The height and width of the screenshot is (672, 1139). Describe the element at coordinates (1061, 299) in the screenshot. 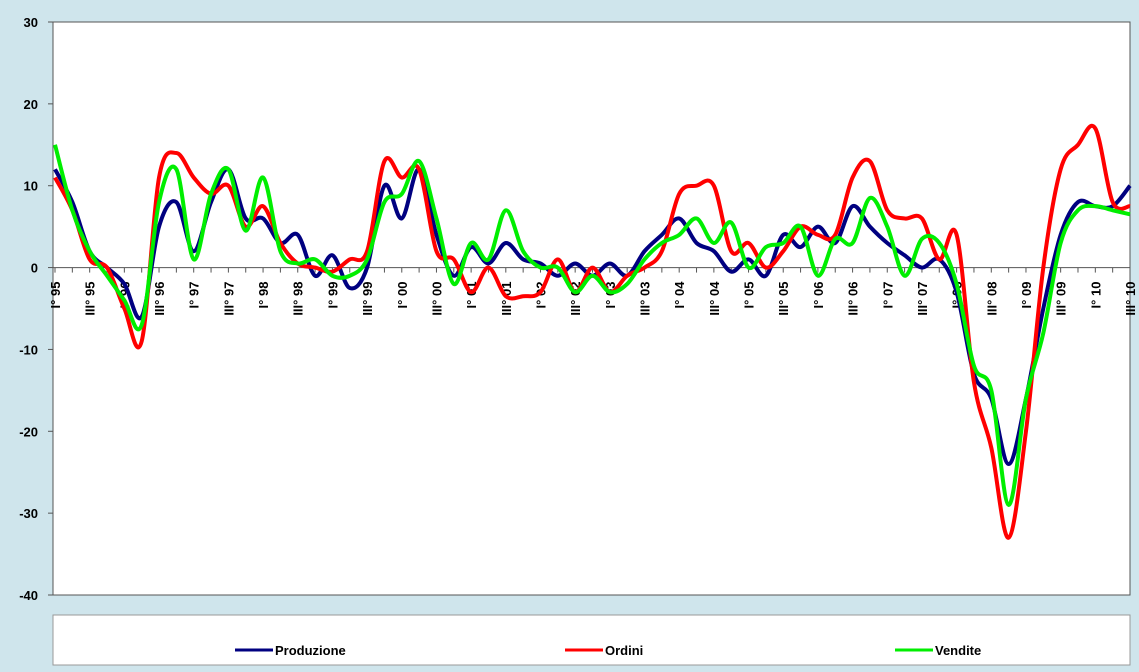

I see `x-tick-label: III° 09` at that location.